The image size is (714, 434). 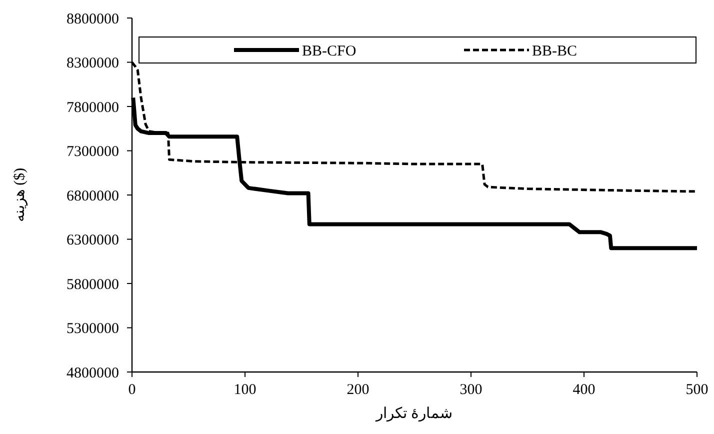 I want to click on x-tick-label: 500, so click(x=697, y=390).